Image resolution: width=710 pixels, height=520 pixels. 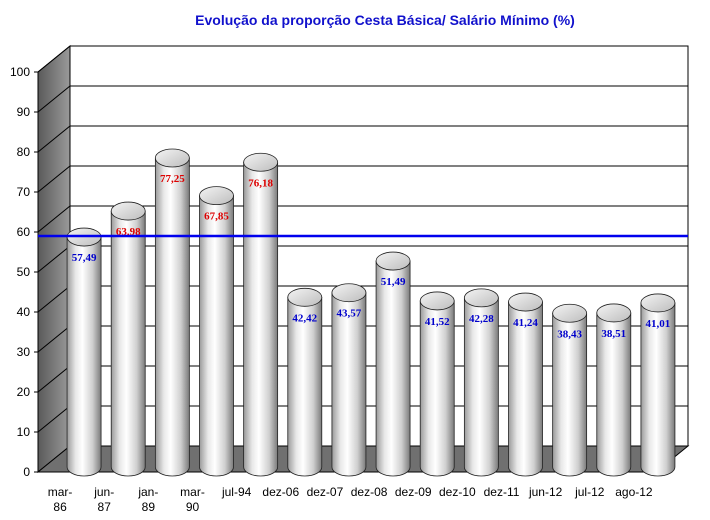 What do you see at coordinates (260, 183) in the screenshot?
I see `data-label: 76,18` at bounding box center [260, 183].